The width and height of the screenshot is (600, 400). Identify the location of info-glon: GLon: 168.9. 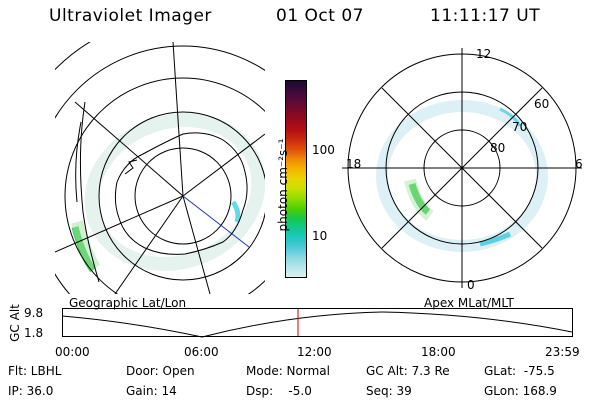
(520, 391).